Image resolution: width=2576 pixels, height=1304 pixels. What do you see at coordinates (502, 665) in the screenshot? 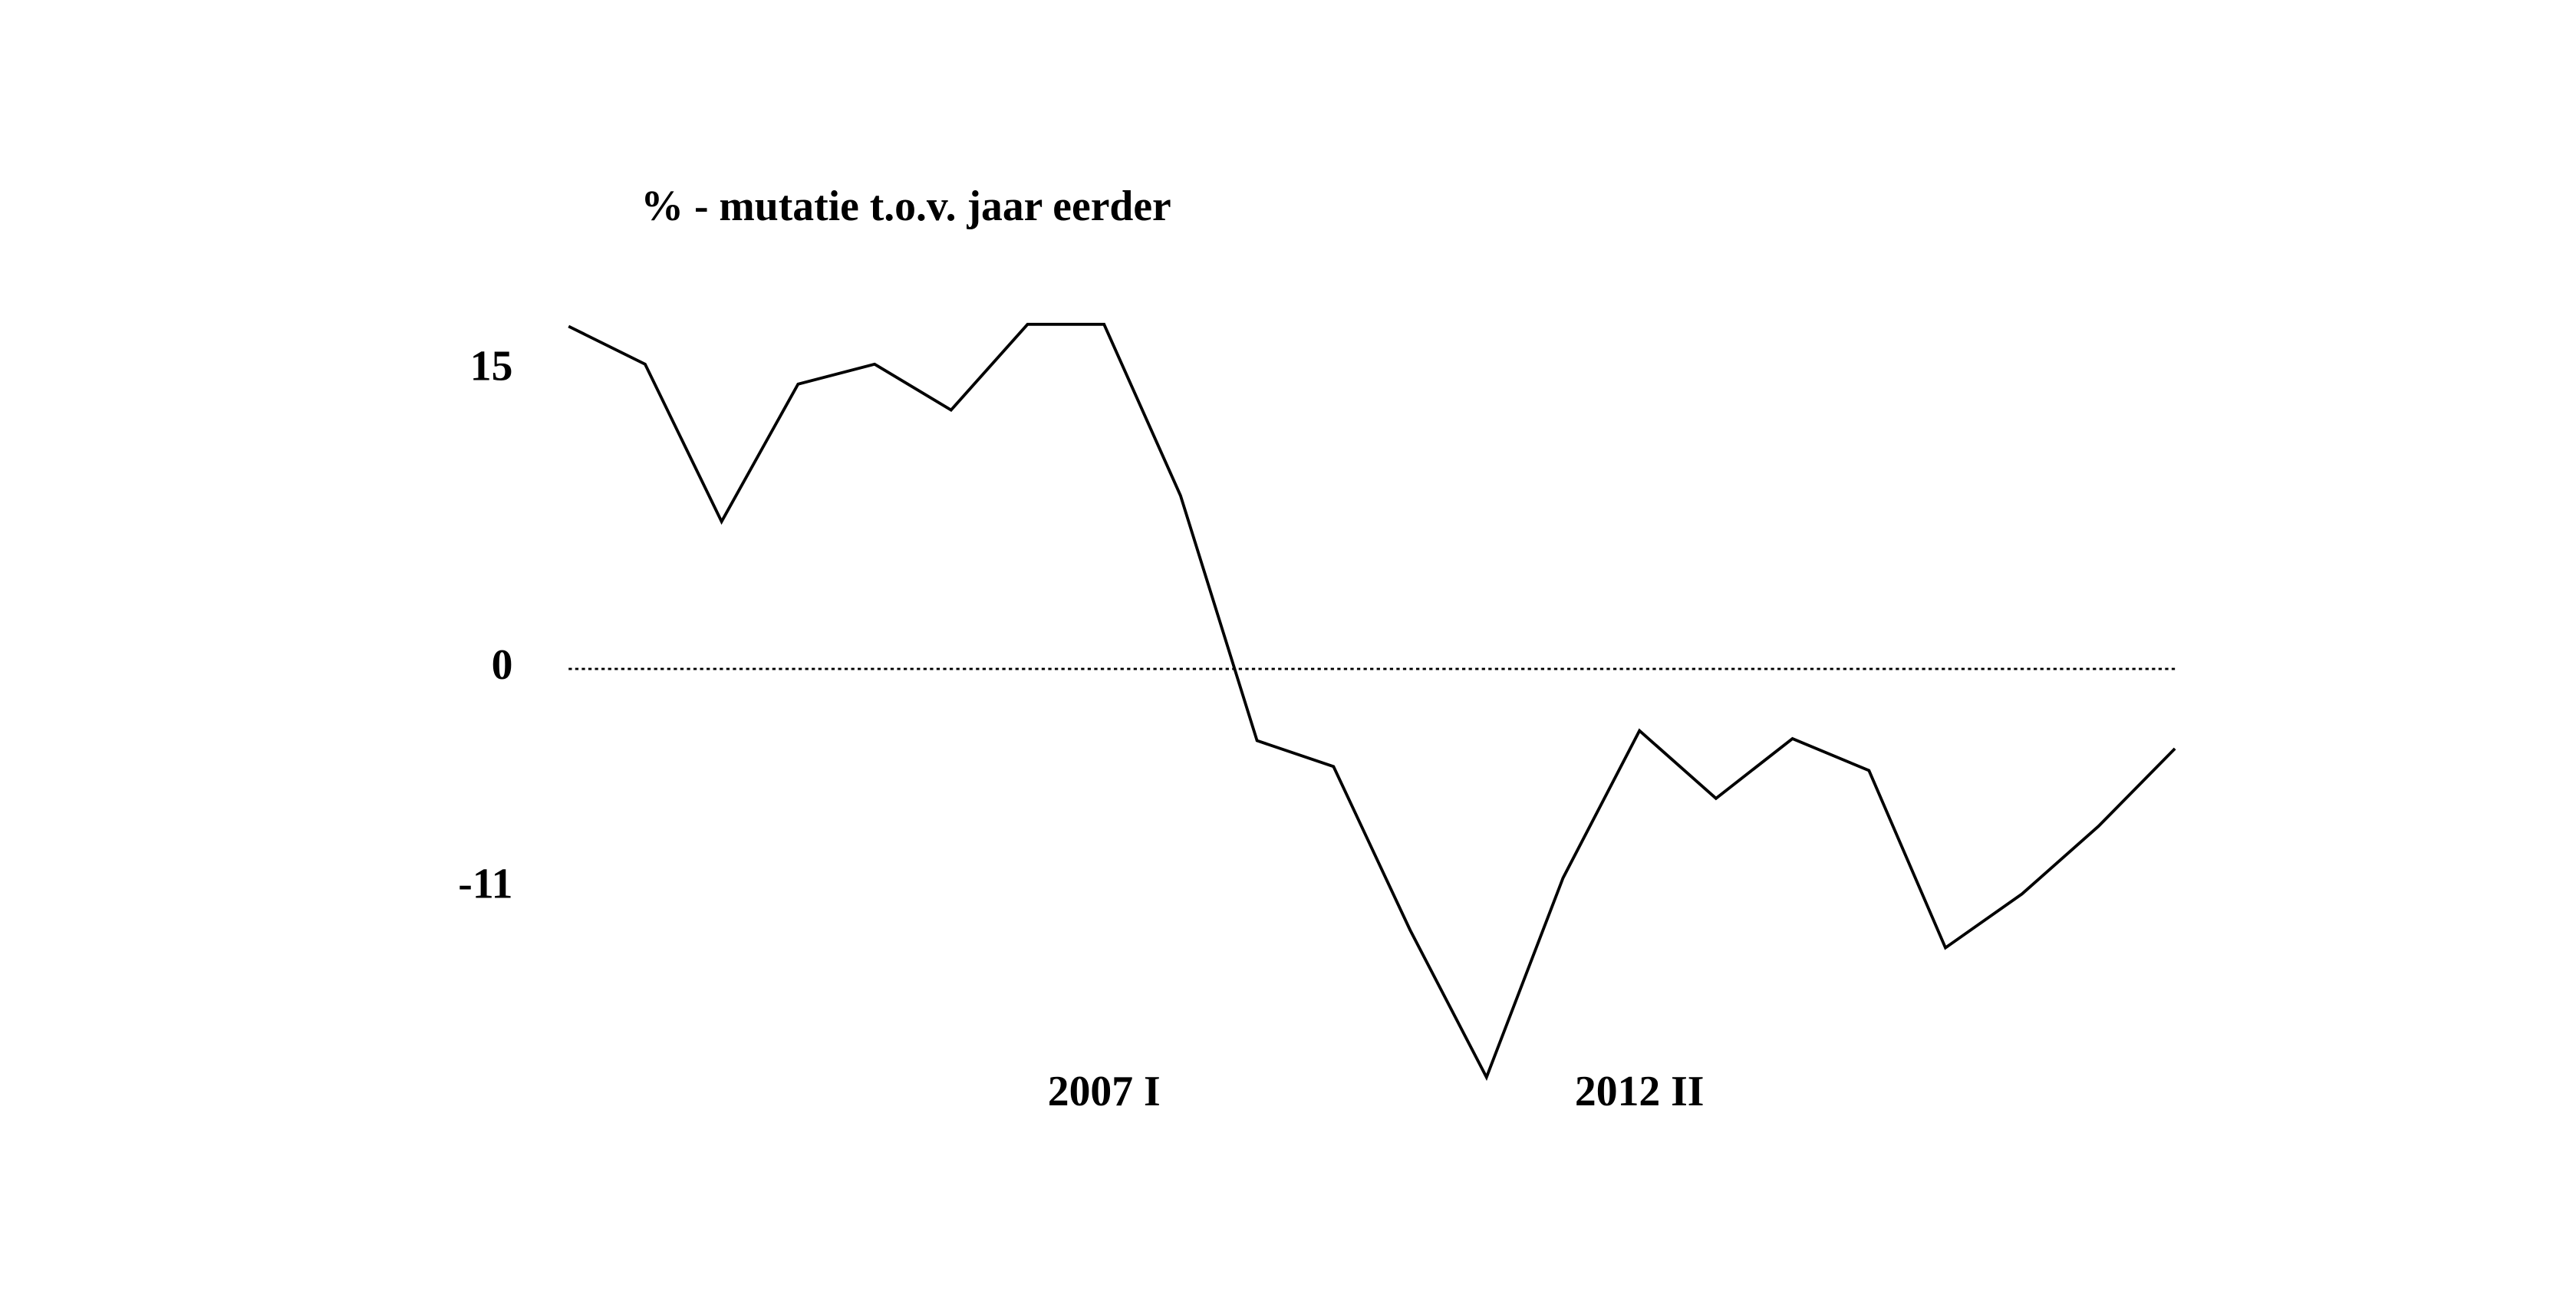
I see `y-tick-label: 0` at bounding box center [502, 665].